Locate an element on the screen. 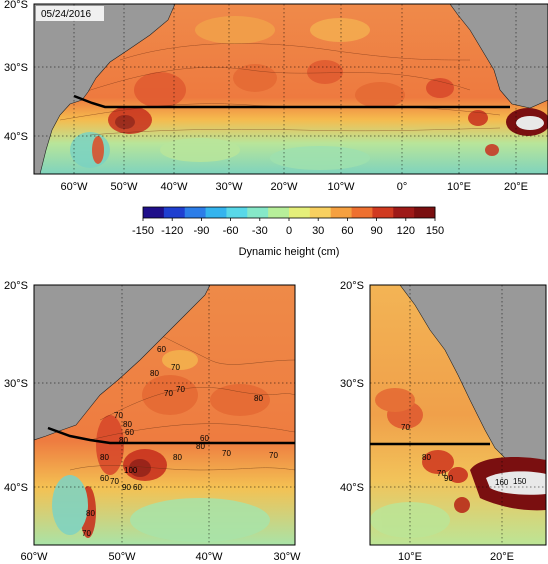 This screenshot has width=548, height=564. colorbar-tick-label: 0 is located at coordinates (289, 231).